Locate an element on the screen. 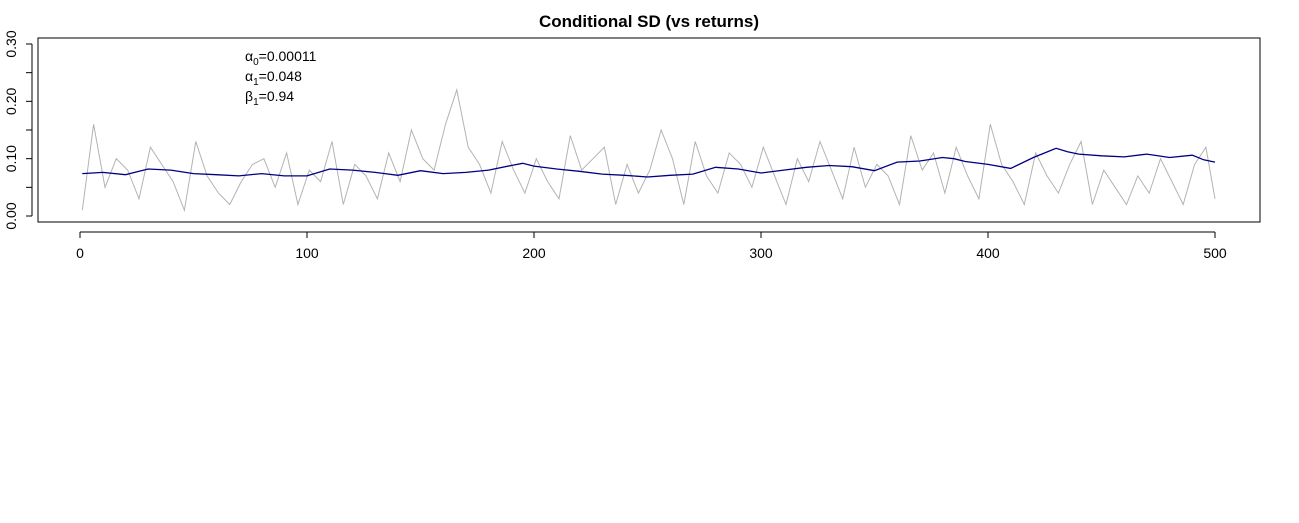 The height and width of the screenshot is (523, 1299). annotation-alpha0: α0=0.00011 is located at coordinates (281, 58).